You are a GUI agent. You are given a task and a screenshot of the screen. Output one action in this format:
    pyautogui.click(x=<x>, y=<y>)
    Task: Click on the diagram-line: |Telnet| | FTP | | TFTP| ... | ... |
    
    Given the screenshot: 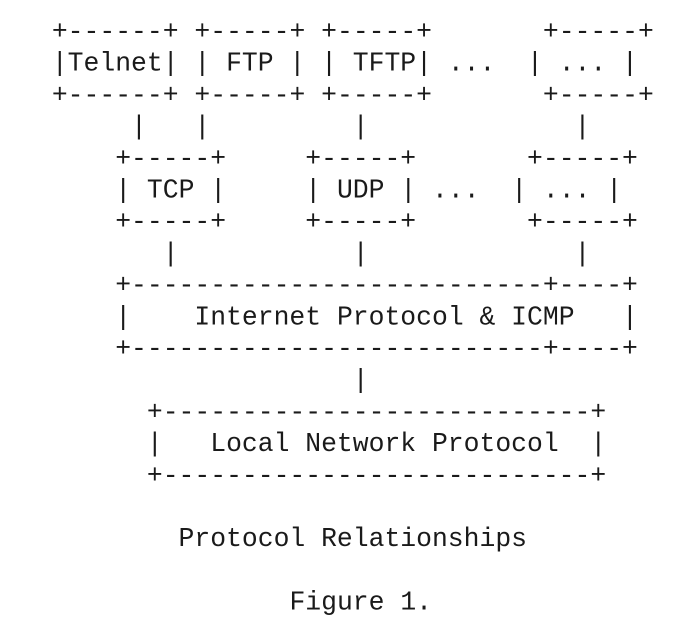 What is the action you would take?
    pyautogui.click(x=337, y=64)
    